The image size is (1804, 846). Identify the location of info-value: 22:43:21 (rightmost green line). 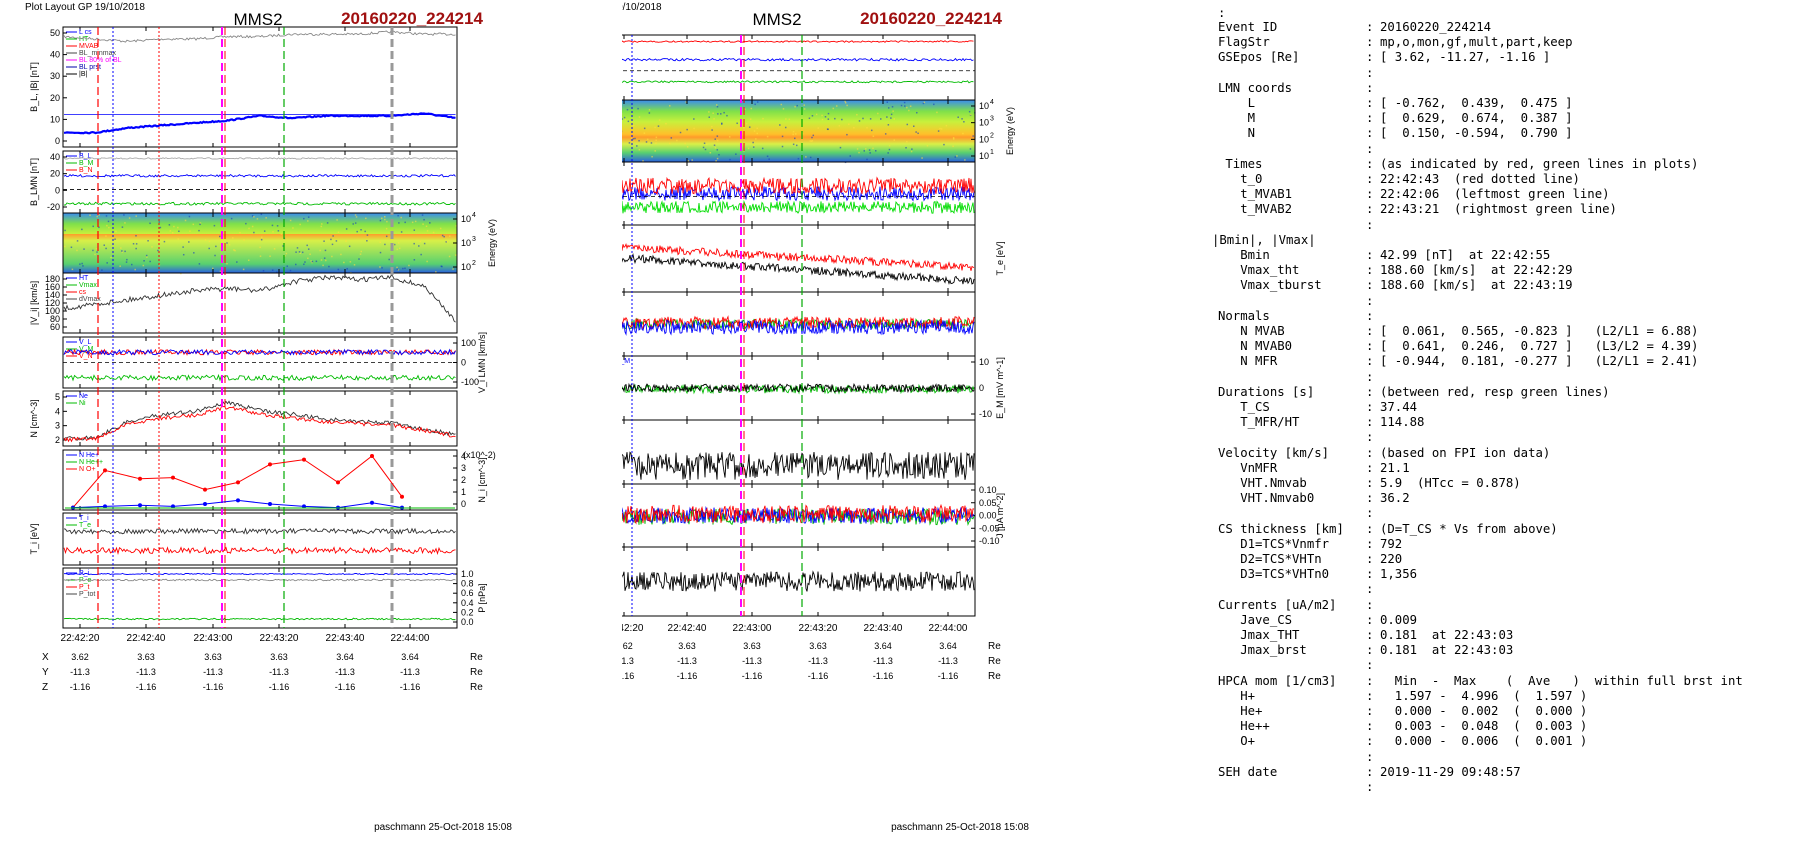
(1498, 209).